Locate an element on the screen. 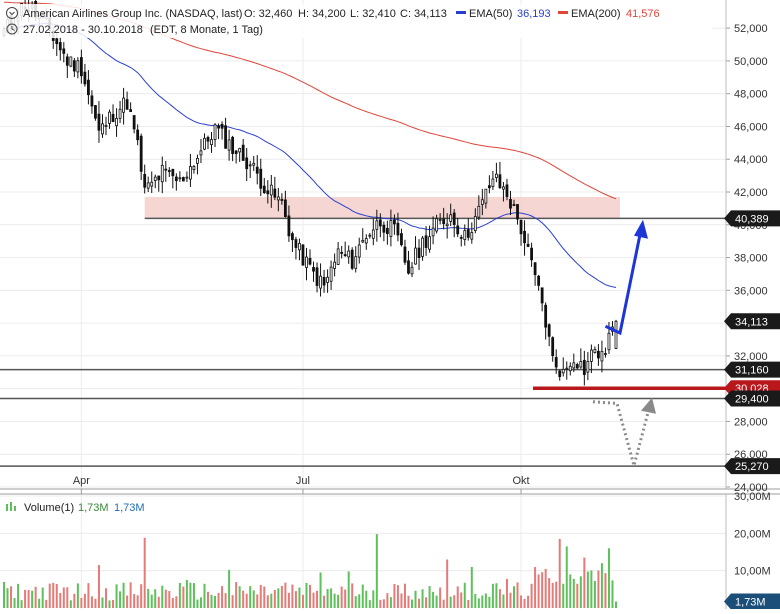  price-tick-label: 52,000 is located at coordinates (751, 29).